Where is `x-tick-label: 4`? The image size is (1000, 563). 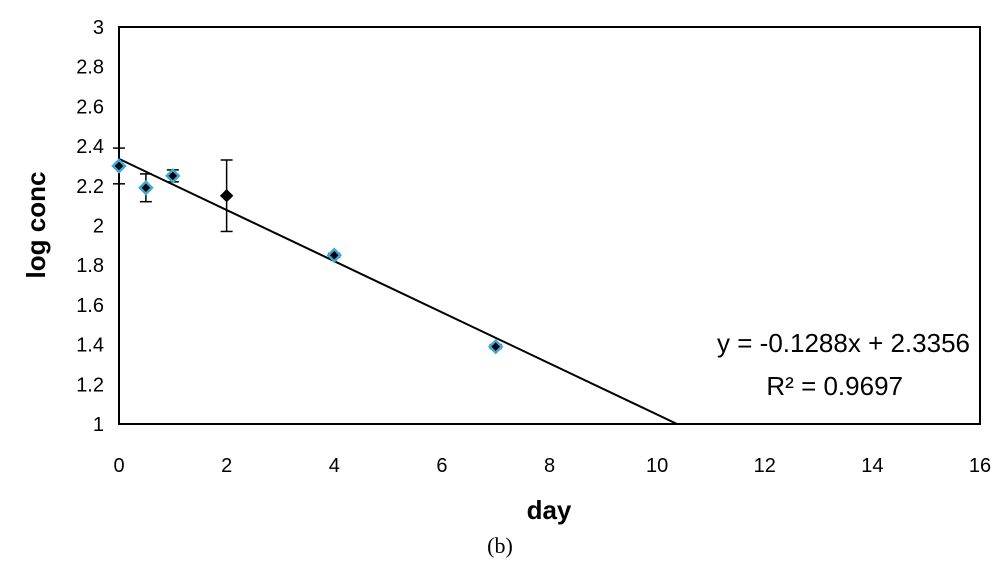
x-tick-label: 4 is located at coordinates (334, 466).